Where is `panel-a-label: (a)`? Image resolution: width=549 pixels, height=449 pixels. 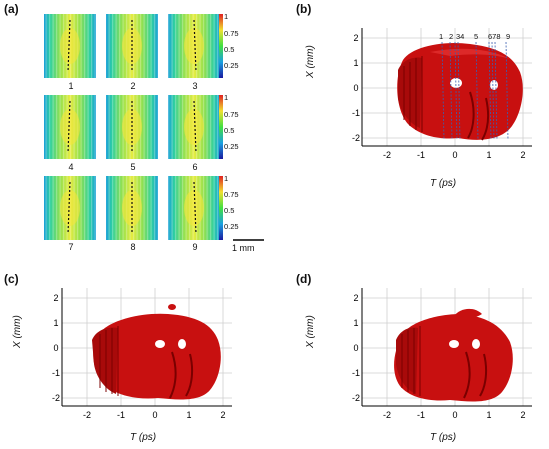 panel-a-label: (a) is located at coordinates (11, 9).